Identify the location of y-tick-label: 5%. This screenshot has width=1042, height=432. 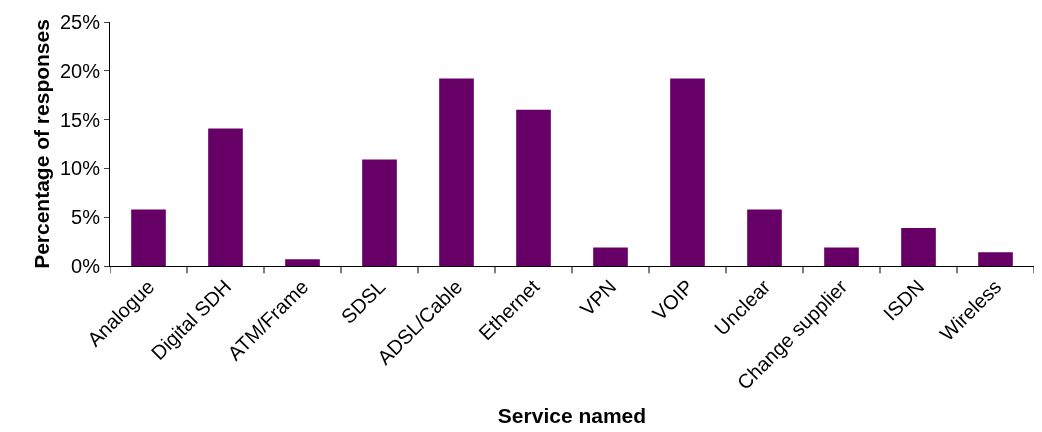
(86, 217).